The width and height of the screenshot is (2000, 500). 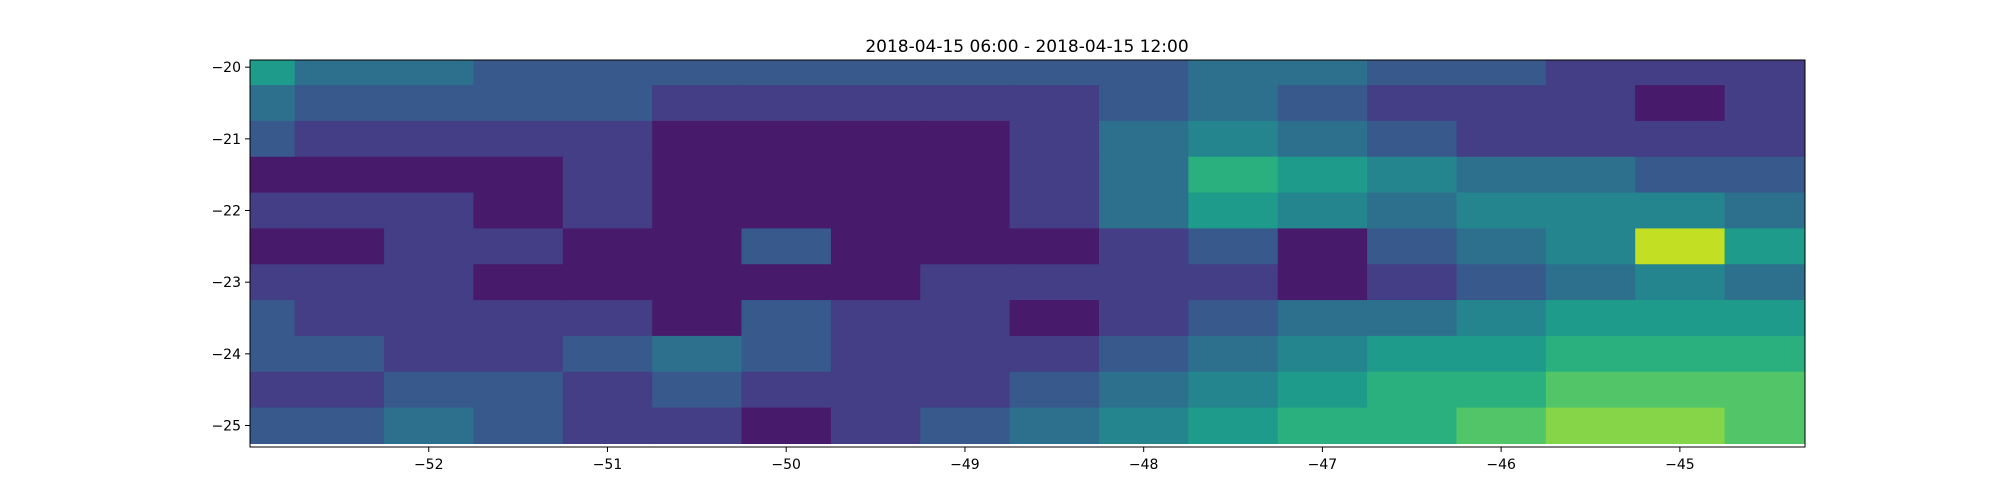 I want to click on x-tick-label: −49, so click(x=965, y=465).